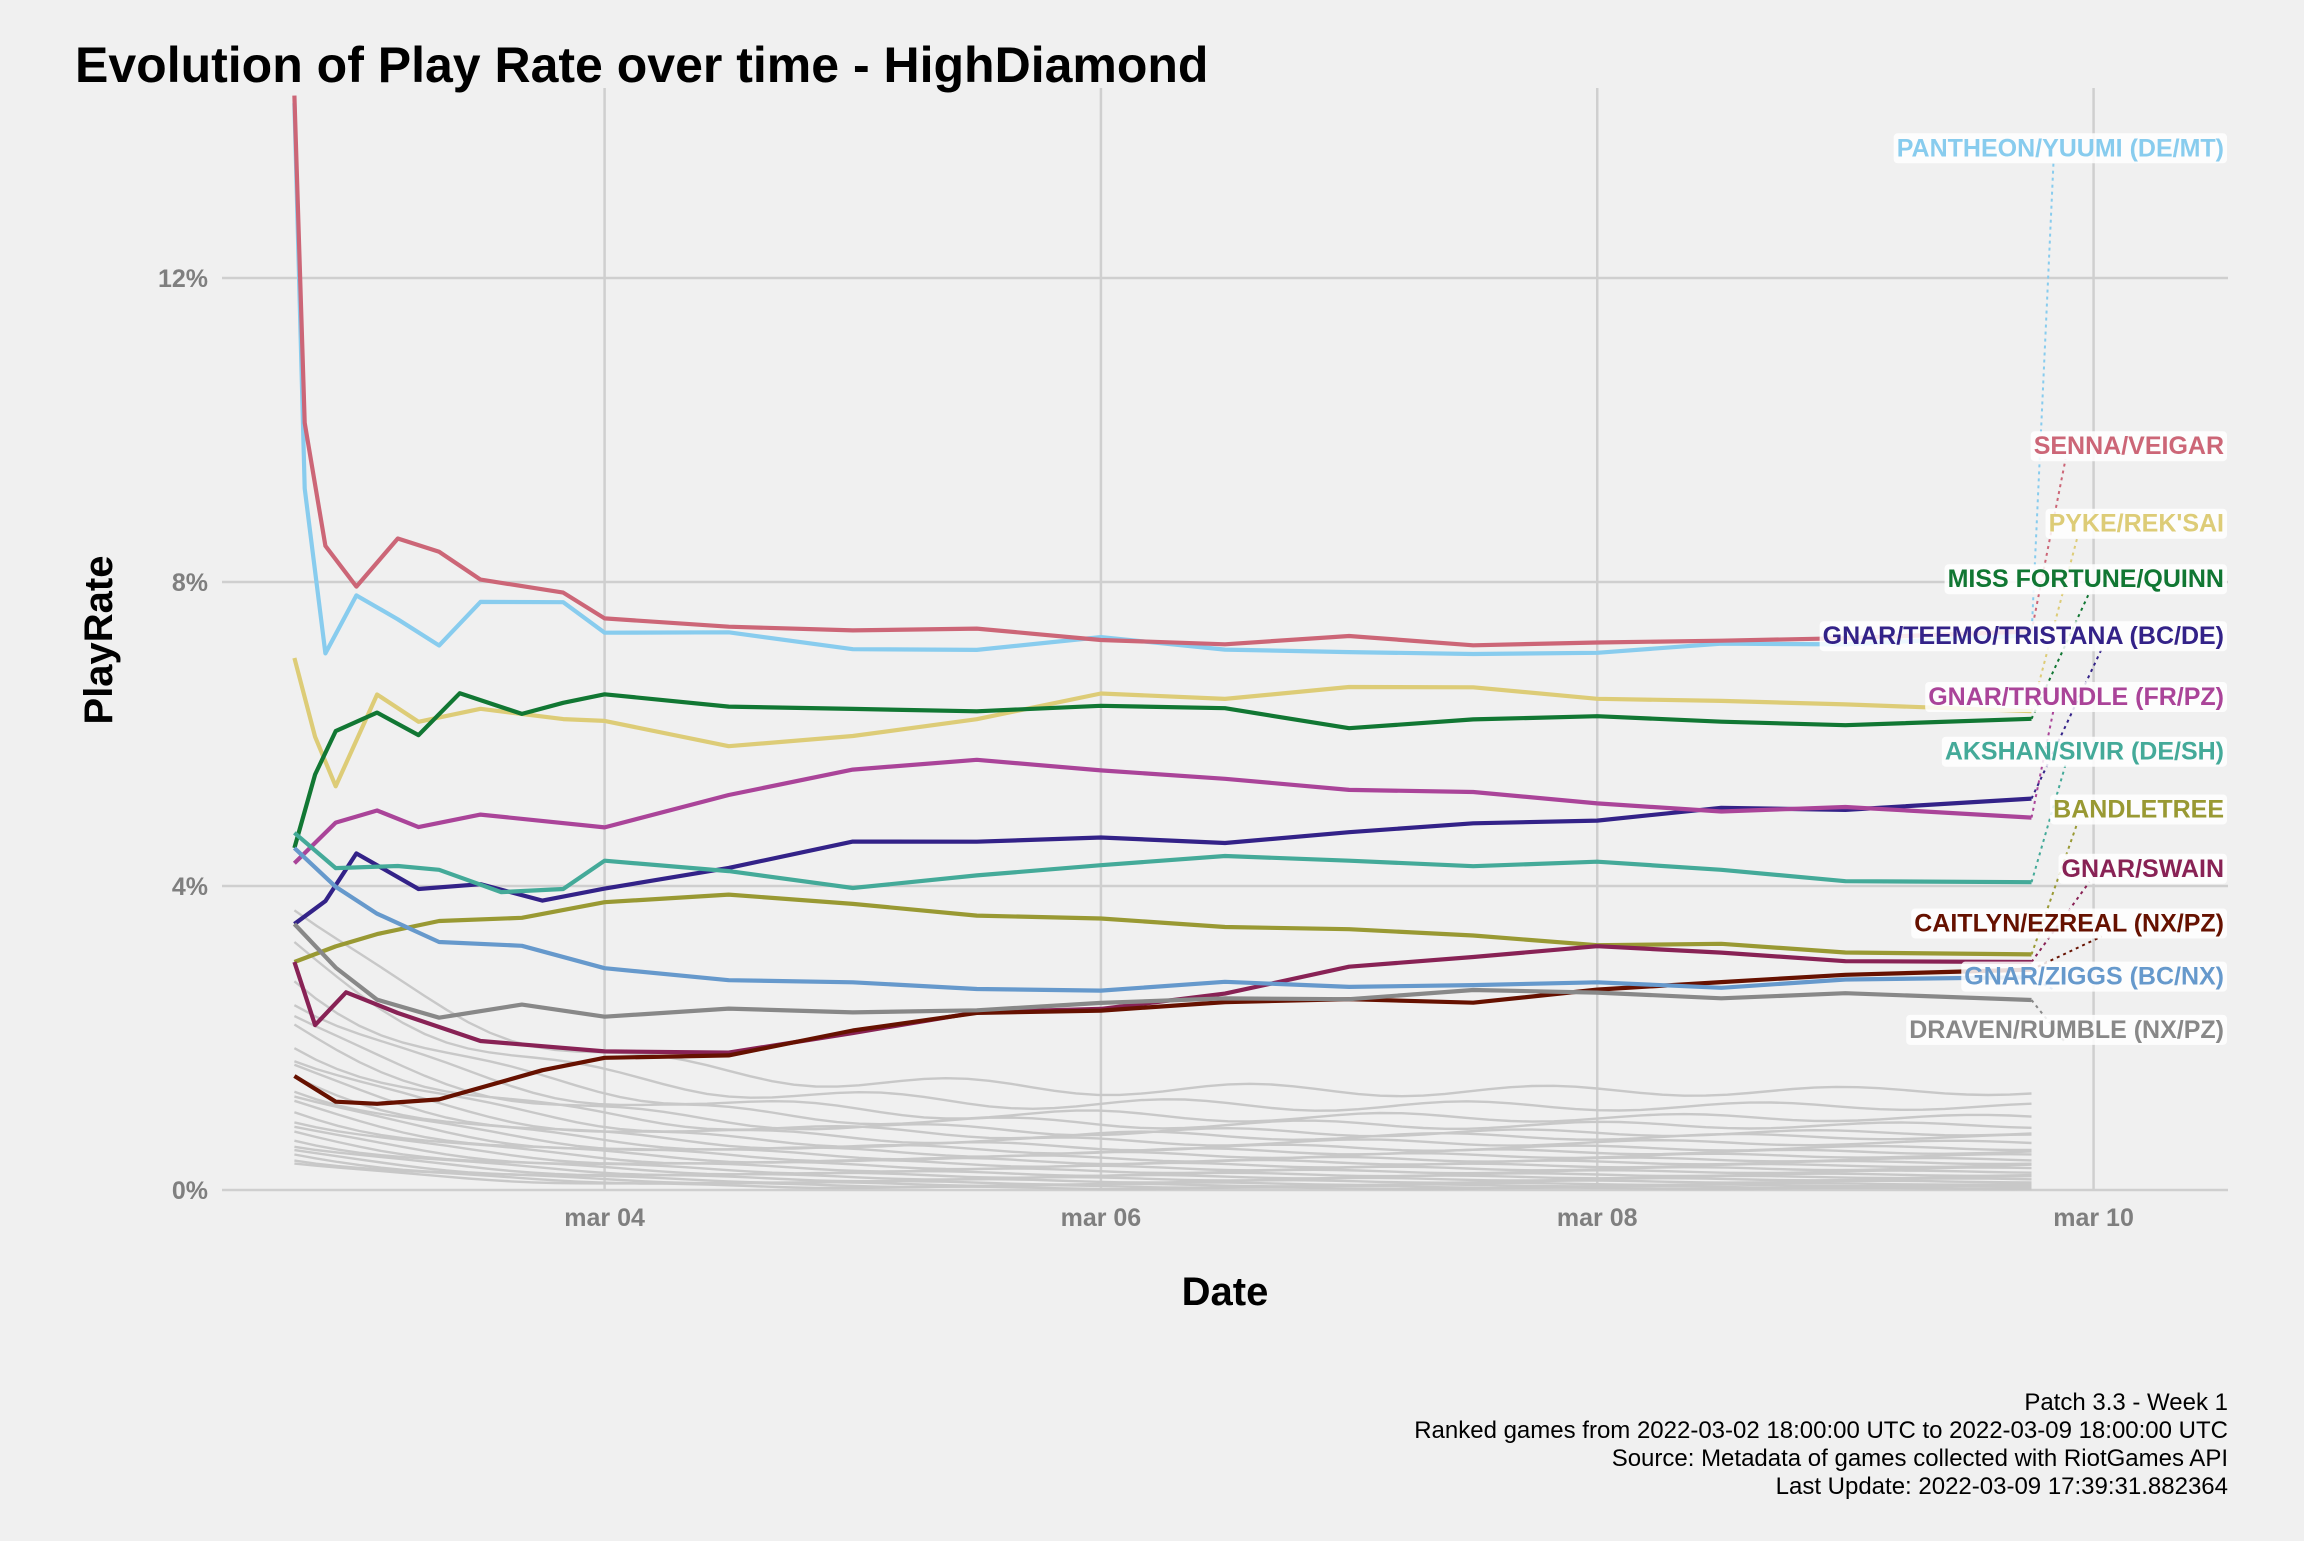 This screenshot has height=1541, width=2304. What do you see at coordinates (190, 887) in the screenshot?
I see `y-tick-label: 4%` at bounding box center [190, 887].